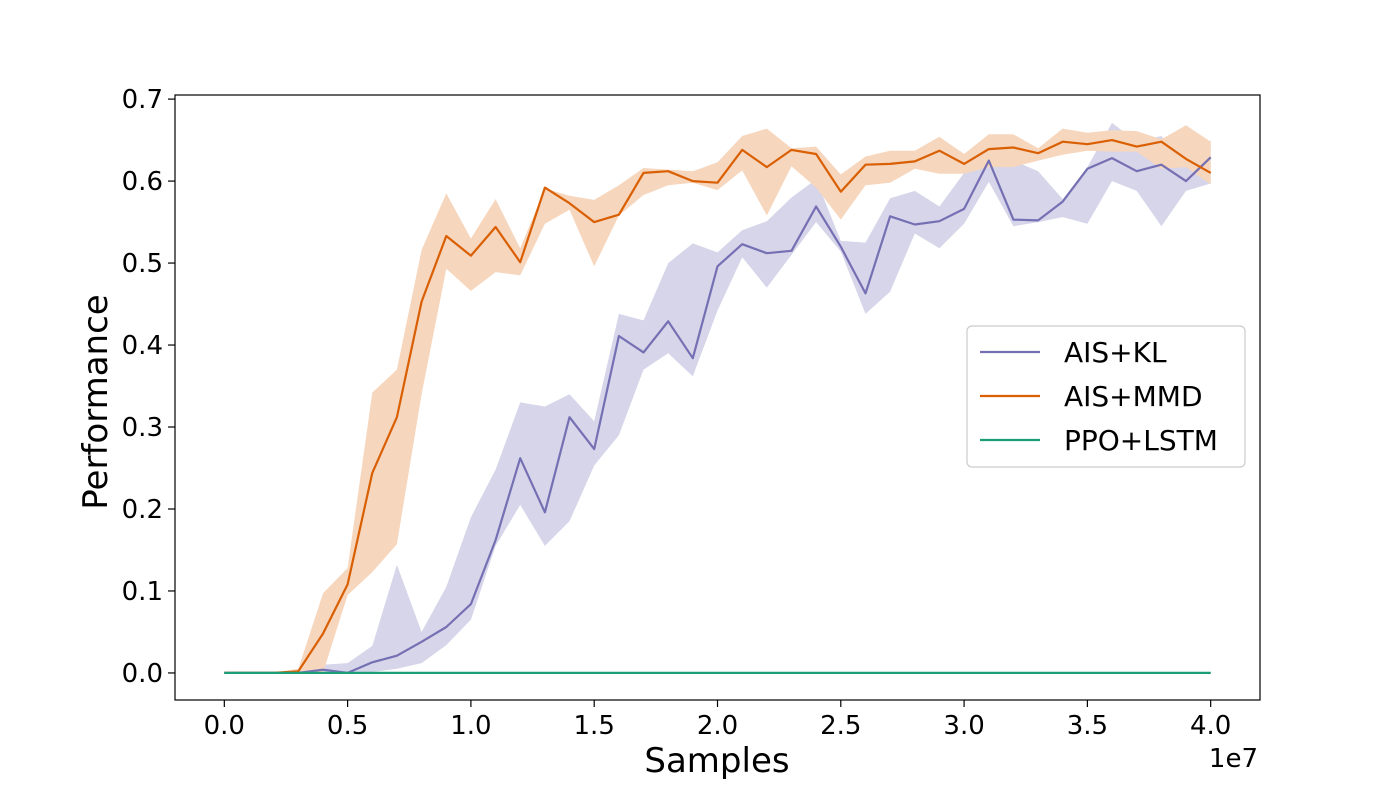  I want to click on legend-box, so click(1106, 396).